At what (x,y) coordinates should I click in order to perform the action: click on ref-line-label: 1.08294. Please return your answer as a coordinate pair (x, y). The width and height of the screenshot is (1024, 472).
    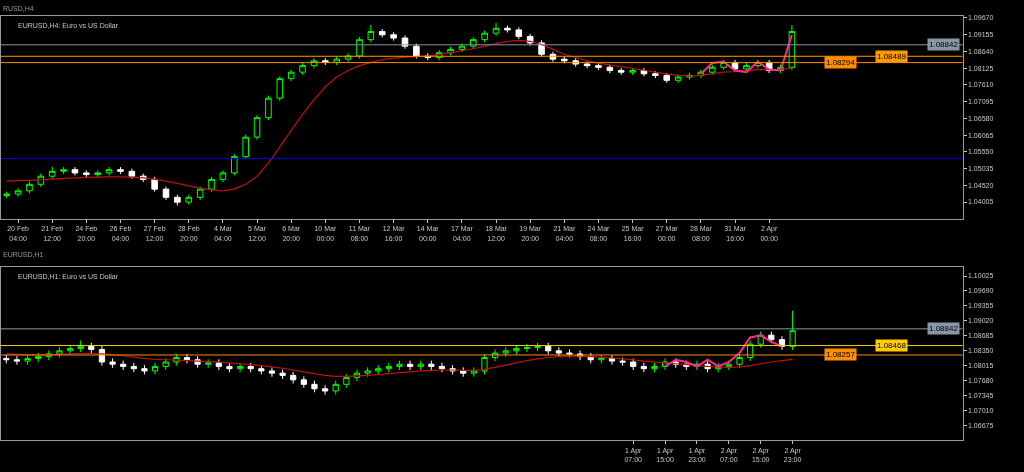
    Looking at the image, I should click on (841, 62).